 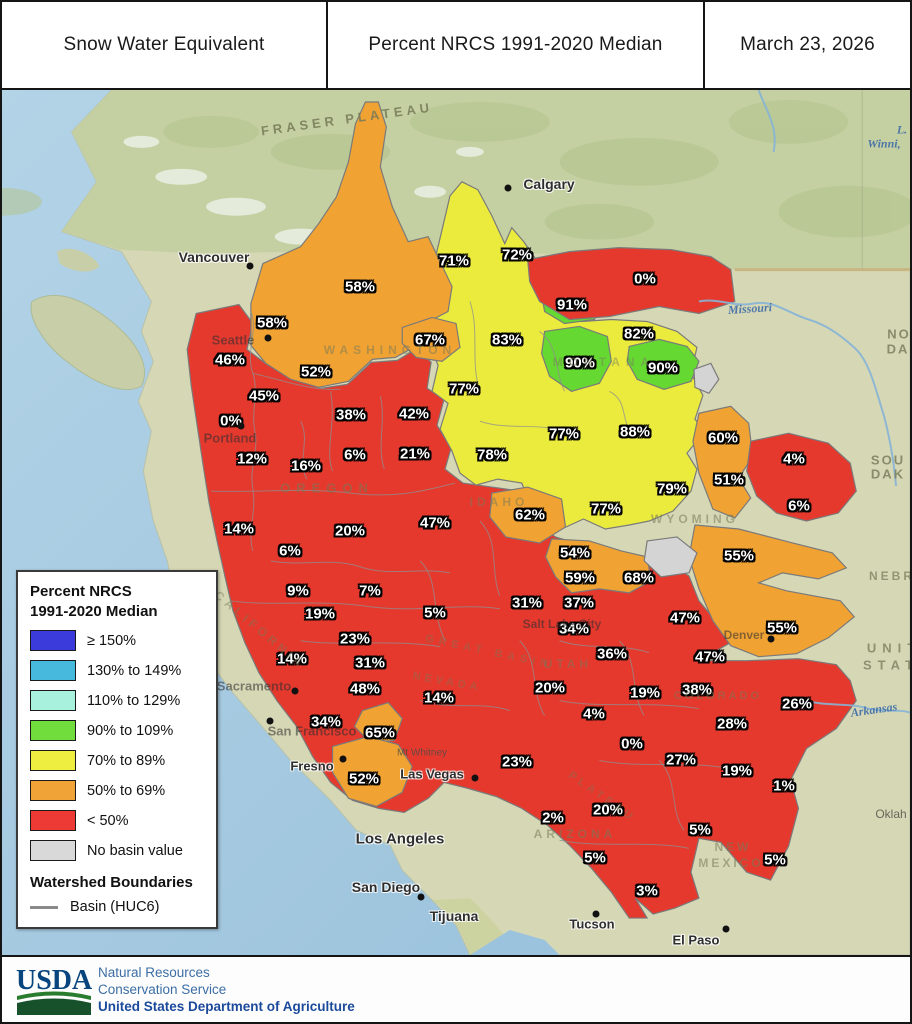 What do you see at coordinates (574, 629) in the screenshot?
I see `basin-value-label: 34%` at bounding box center [574, 629].